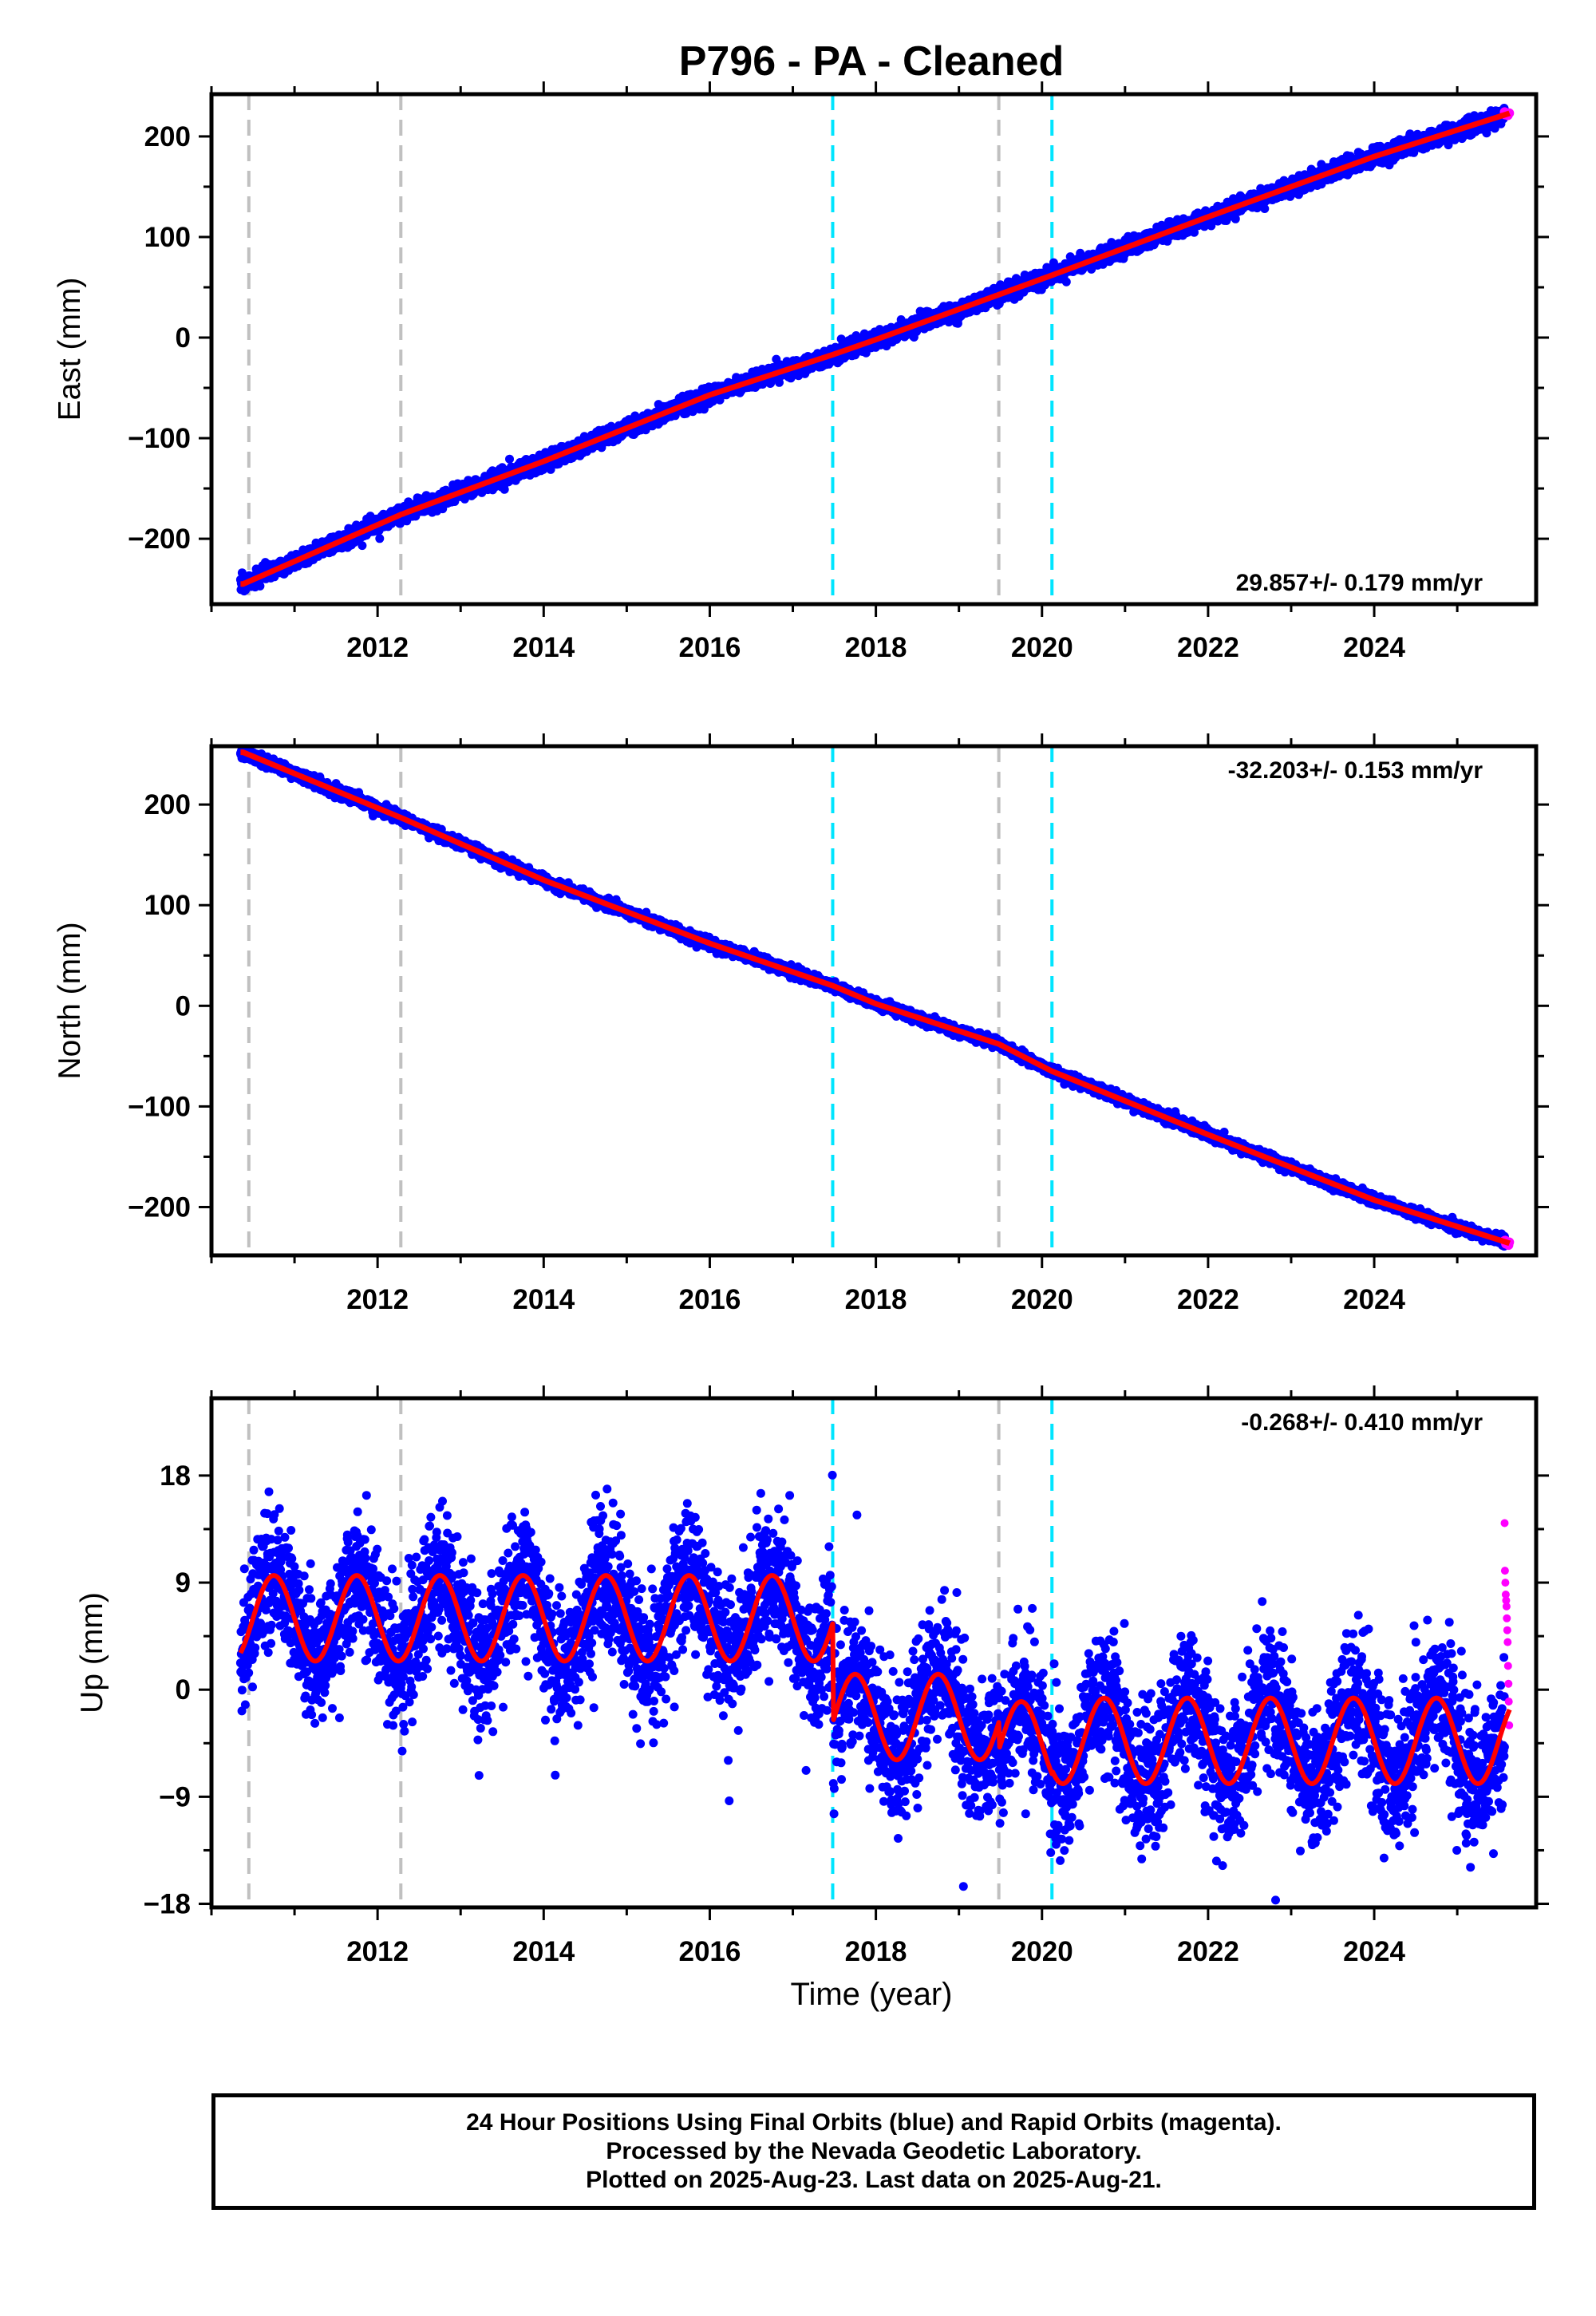  What do you see at coordinates (872, 61) in the screenshot?
I see `figure-title: P796 - PA - Cleaned` at bounding box center [872, 61].